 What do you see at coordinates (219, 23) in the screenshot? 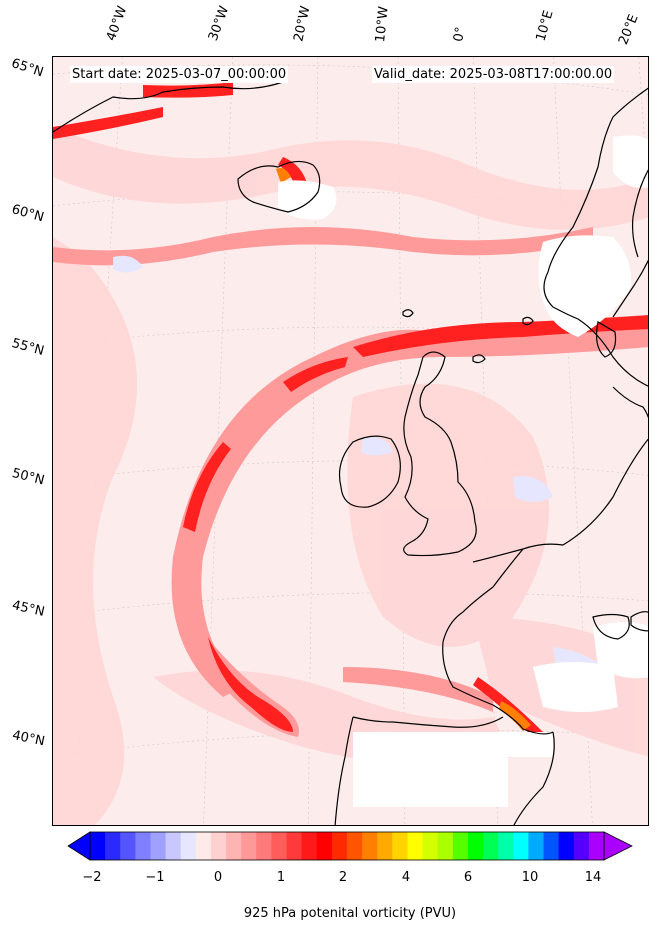
I see `lon-label-30w: 30°W` at bounding box center [219, 23].